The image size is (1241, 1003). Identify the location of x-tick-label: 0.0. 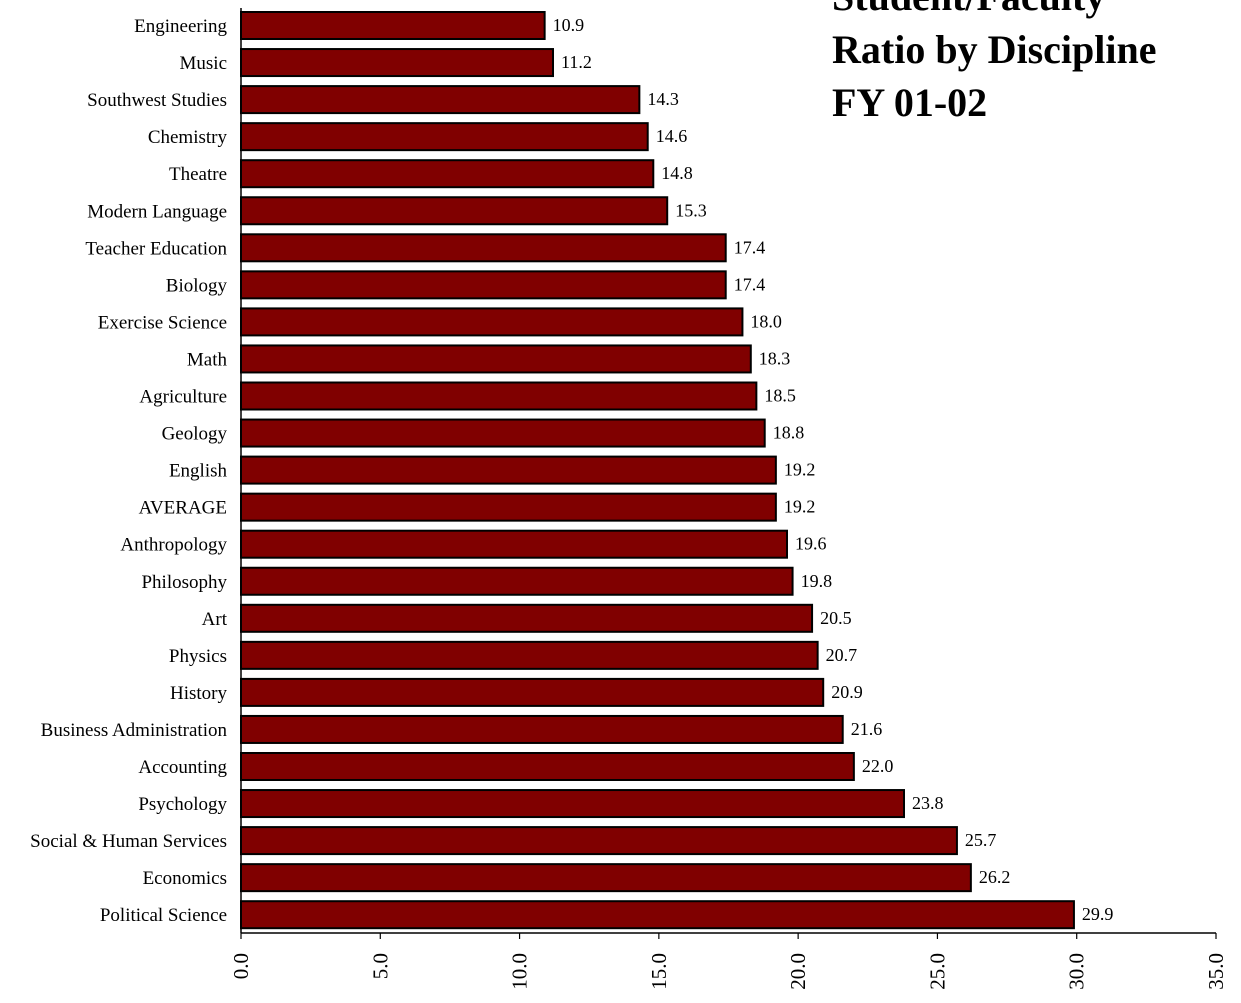
(241, 966).